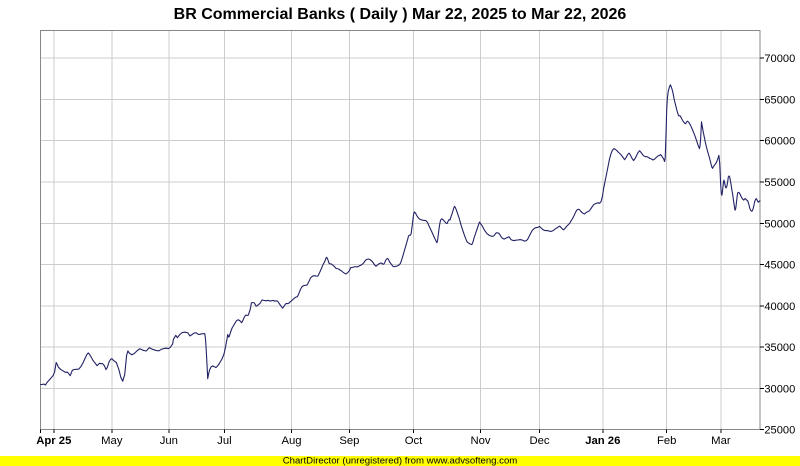  I want to click on svg-text: 50000, so click(779, 224).